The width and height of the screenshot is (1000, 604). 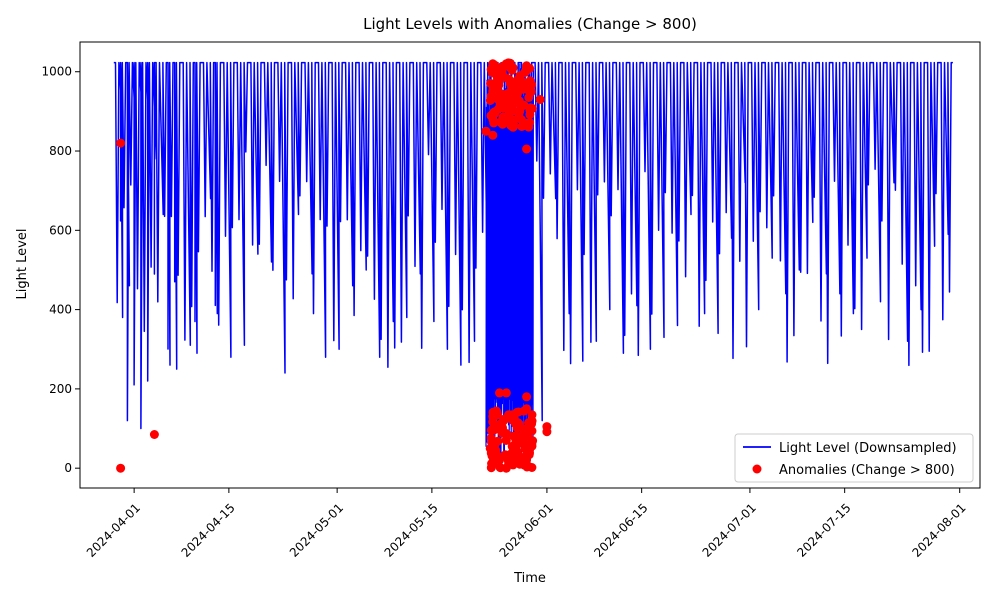 I want to click on y-tick-label: 800, so click(x=60, y=151).